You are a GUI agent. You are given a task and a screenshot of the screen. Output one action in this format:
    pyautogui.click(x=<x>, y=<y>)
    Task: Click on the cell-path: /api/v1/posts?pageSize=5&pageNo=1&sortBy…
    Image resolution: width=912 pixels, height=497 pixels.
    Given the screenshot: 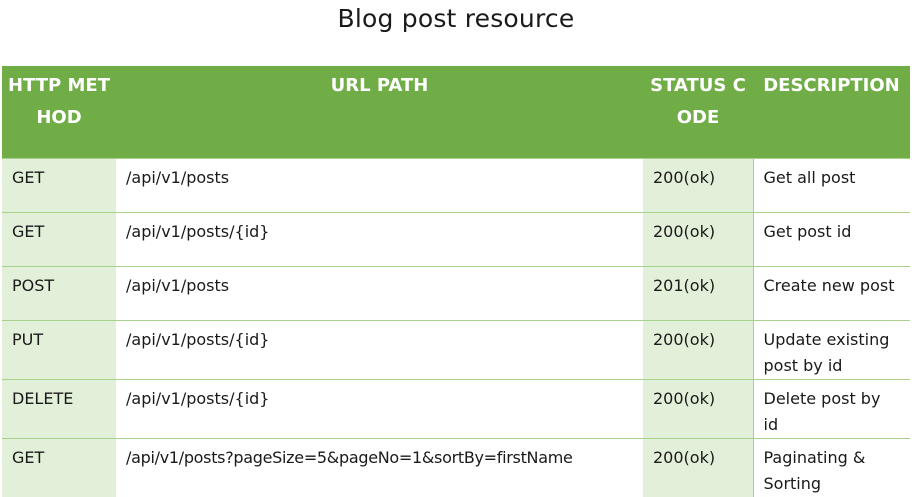 What is the action you would take?
    pyautogui.click(x=379, y=467)
    